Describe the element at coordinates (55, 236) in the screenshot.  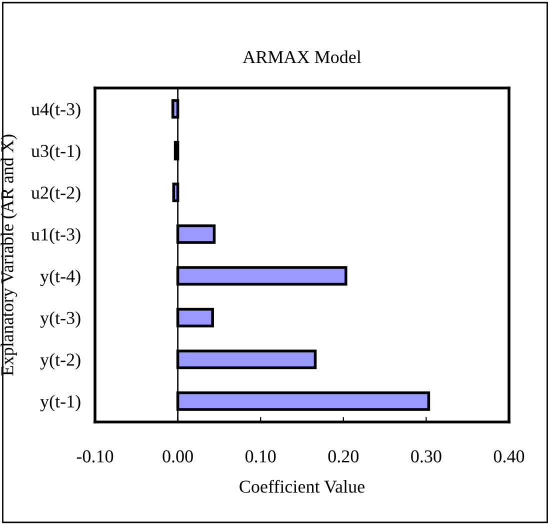
I see `y-tick-label: u1(t-3)` at that location.